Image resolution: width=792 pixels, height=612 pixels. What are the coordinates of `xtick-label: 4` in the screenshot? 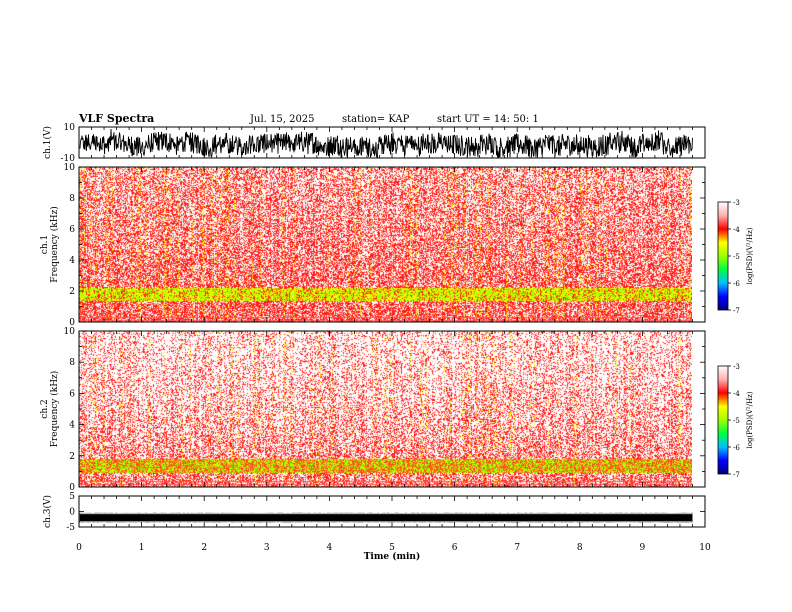 It's located at (330, 548).